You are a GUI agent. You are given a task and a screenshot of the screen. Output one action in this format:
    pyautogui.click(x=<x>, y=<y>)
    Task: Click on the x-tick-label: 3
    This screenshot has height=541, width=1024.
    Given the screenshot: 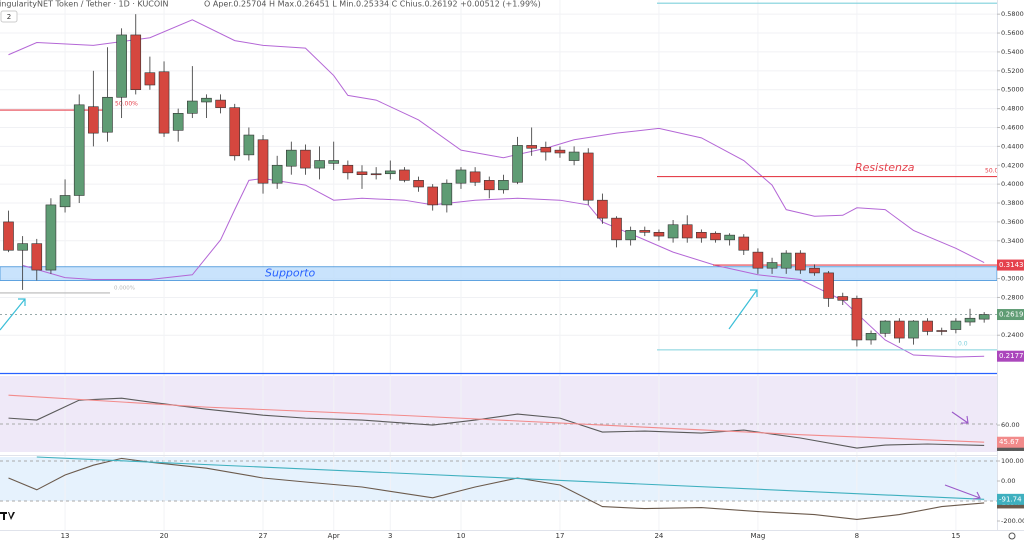 What is the action you would take?
    pyautogui.click(x=390, y=536)
    